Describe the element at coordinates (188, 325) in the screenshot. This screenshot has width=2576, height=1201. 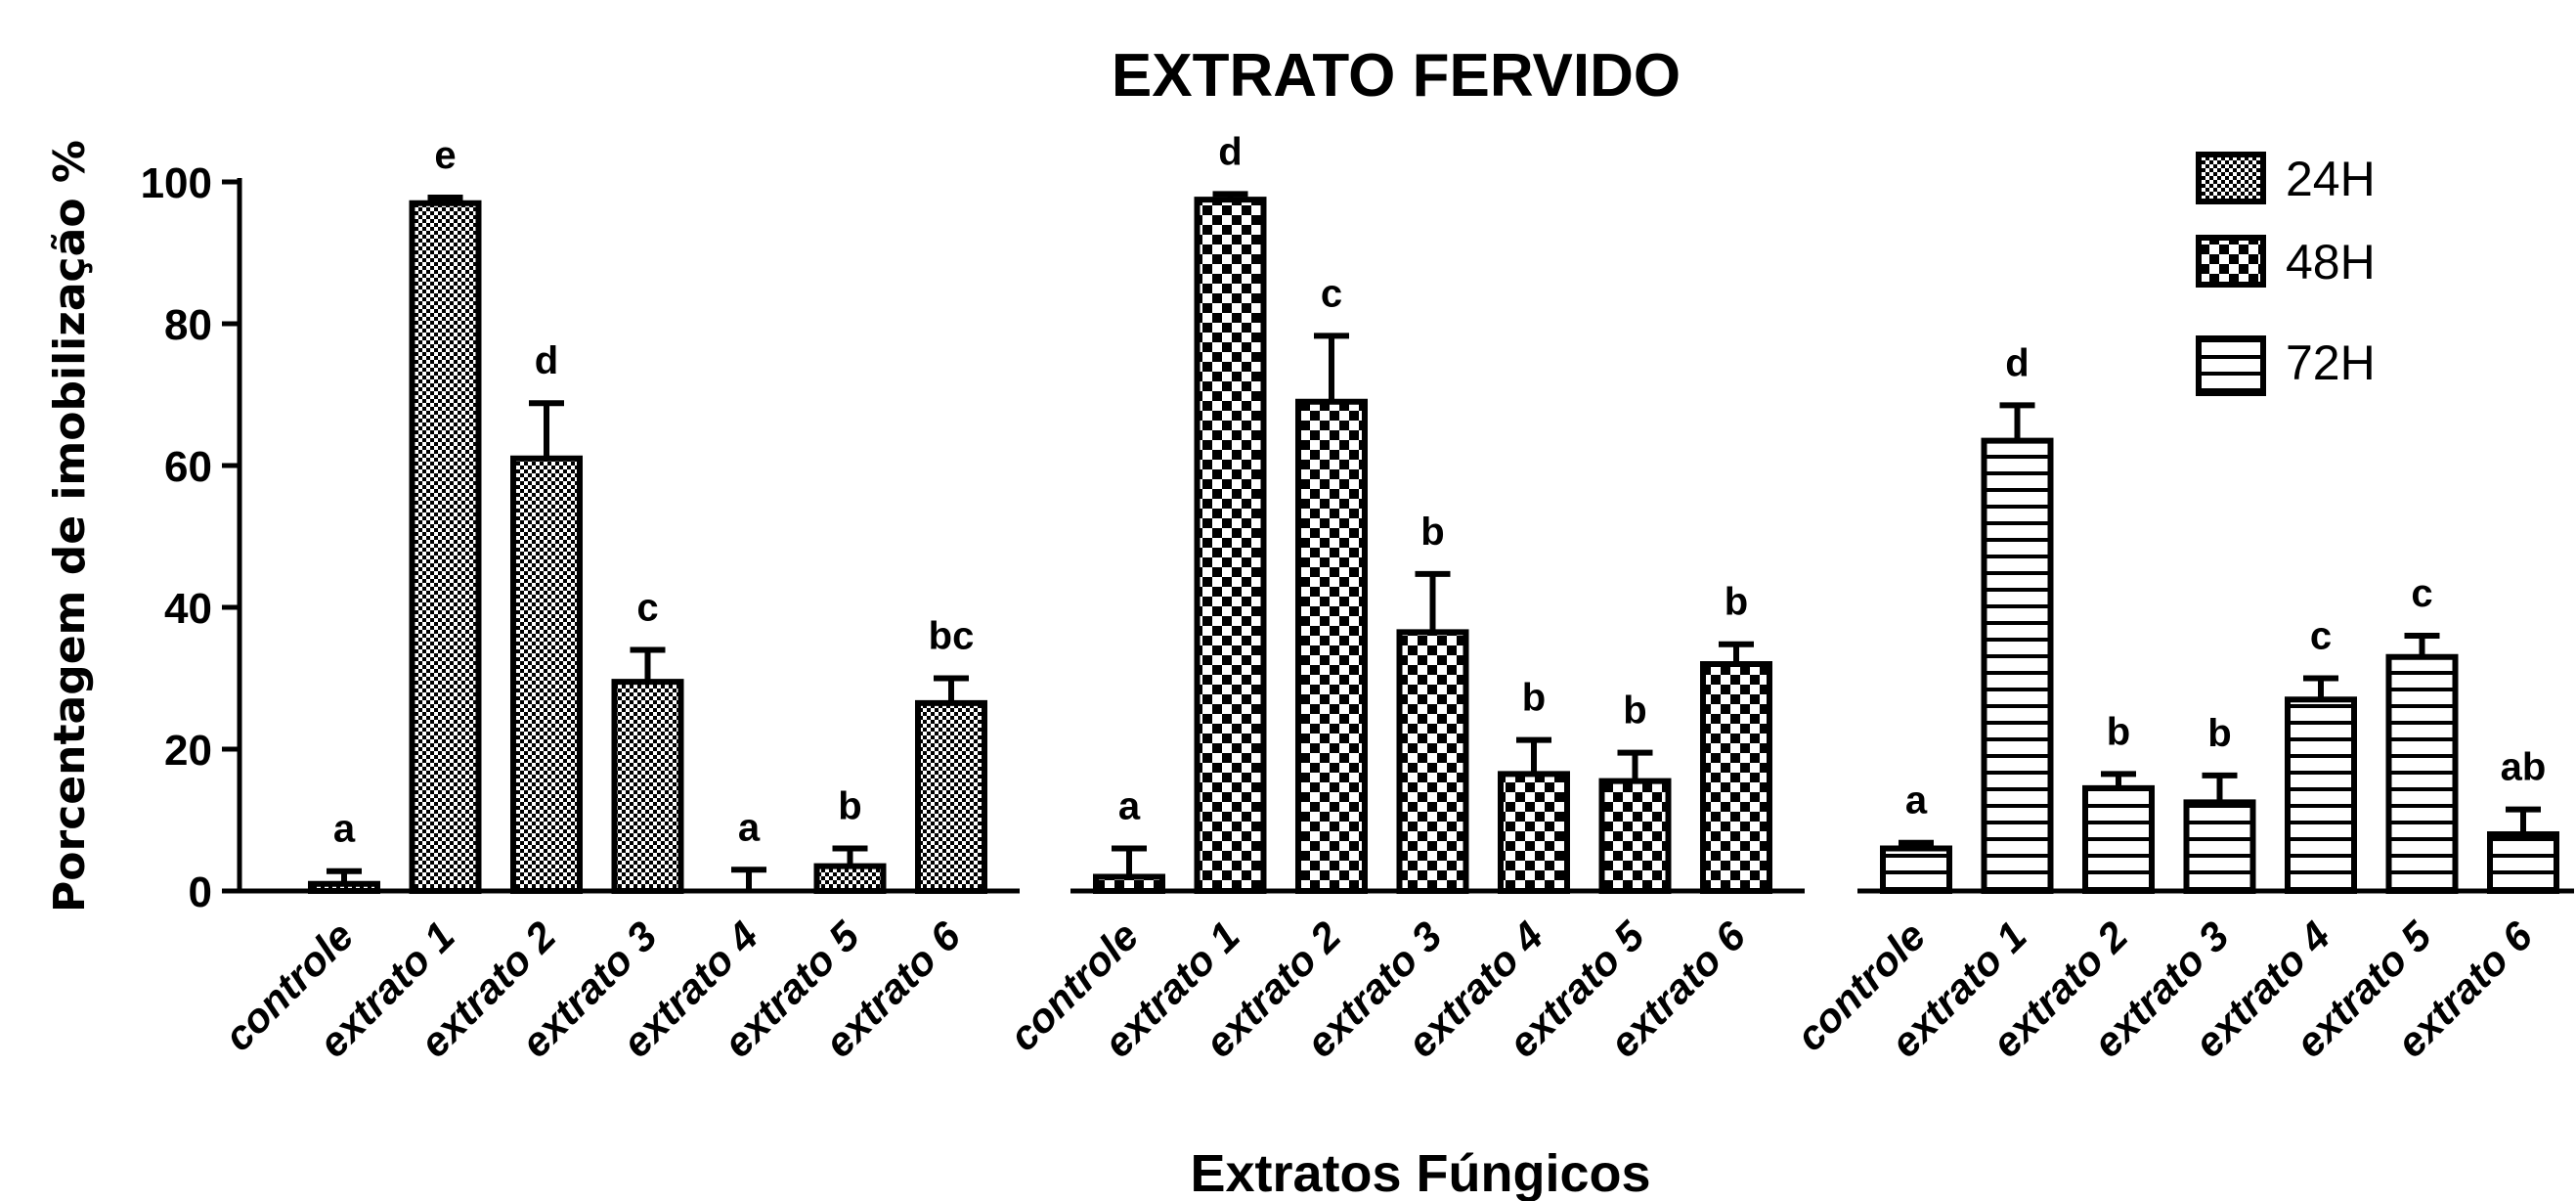
I see `y-tick-label: 80` at that location.